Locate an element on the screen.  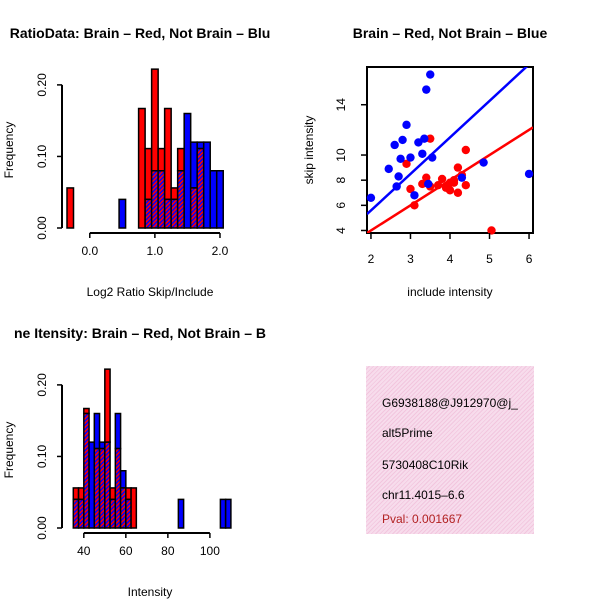
event-type: alt5Prime is located at coordinates (407, 433).